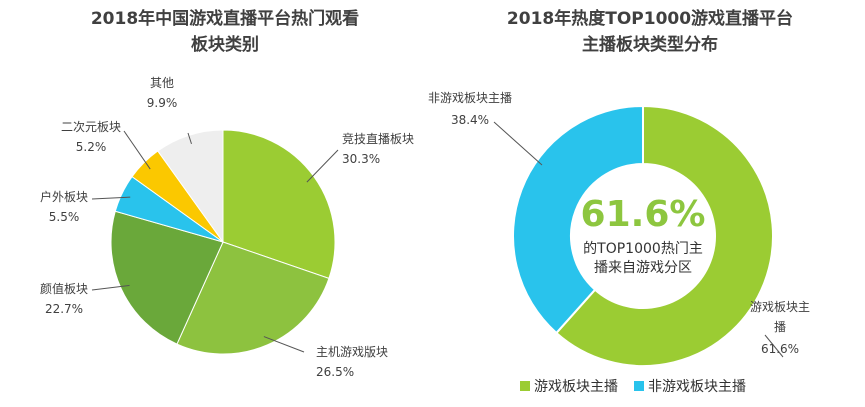  Describe the element at coordinates (780, 307) in the screenshot. I see `donut-slice-label: 游戏板块主` at that location.